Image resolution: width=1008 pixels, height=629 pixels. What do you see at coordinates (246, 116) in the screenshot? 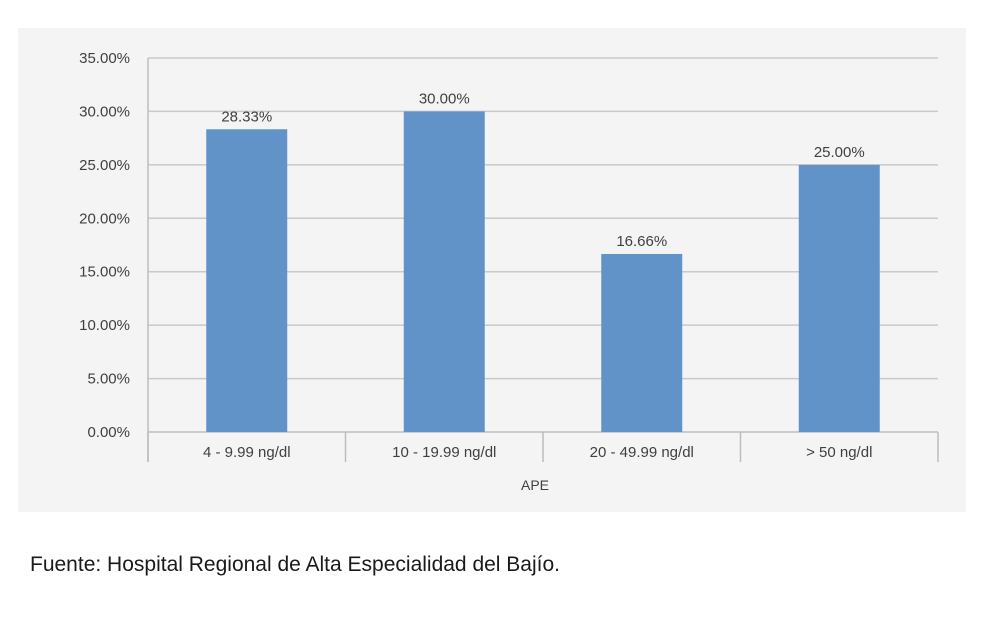
I see `data-label: 28.33%` at bounding box center [246, 116].